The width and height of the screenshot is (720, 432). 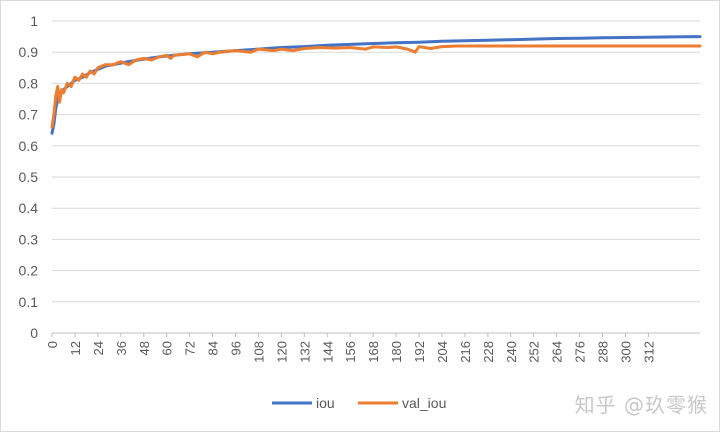 What do you see at coordinates (29, 115) in the screenshot?
I see `y-tick-label: 0.7` at bounding box center [29, 115].